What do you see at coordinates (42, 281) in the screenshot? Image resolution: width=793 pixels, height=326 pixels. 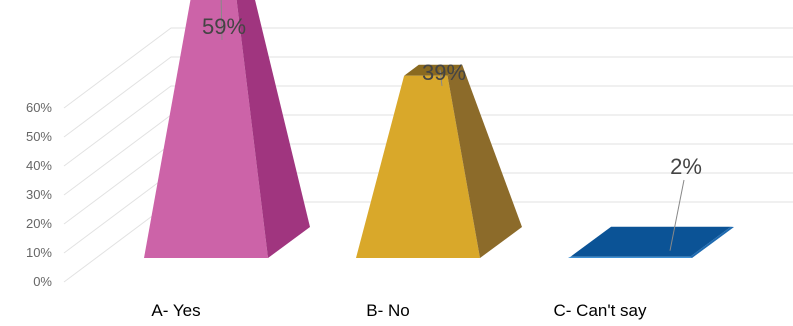 I see `y-tick-label: 0%` at bounding box center [42, 281].